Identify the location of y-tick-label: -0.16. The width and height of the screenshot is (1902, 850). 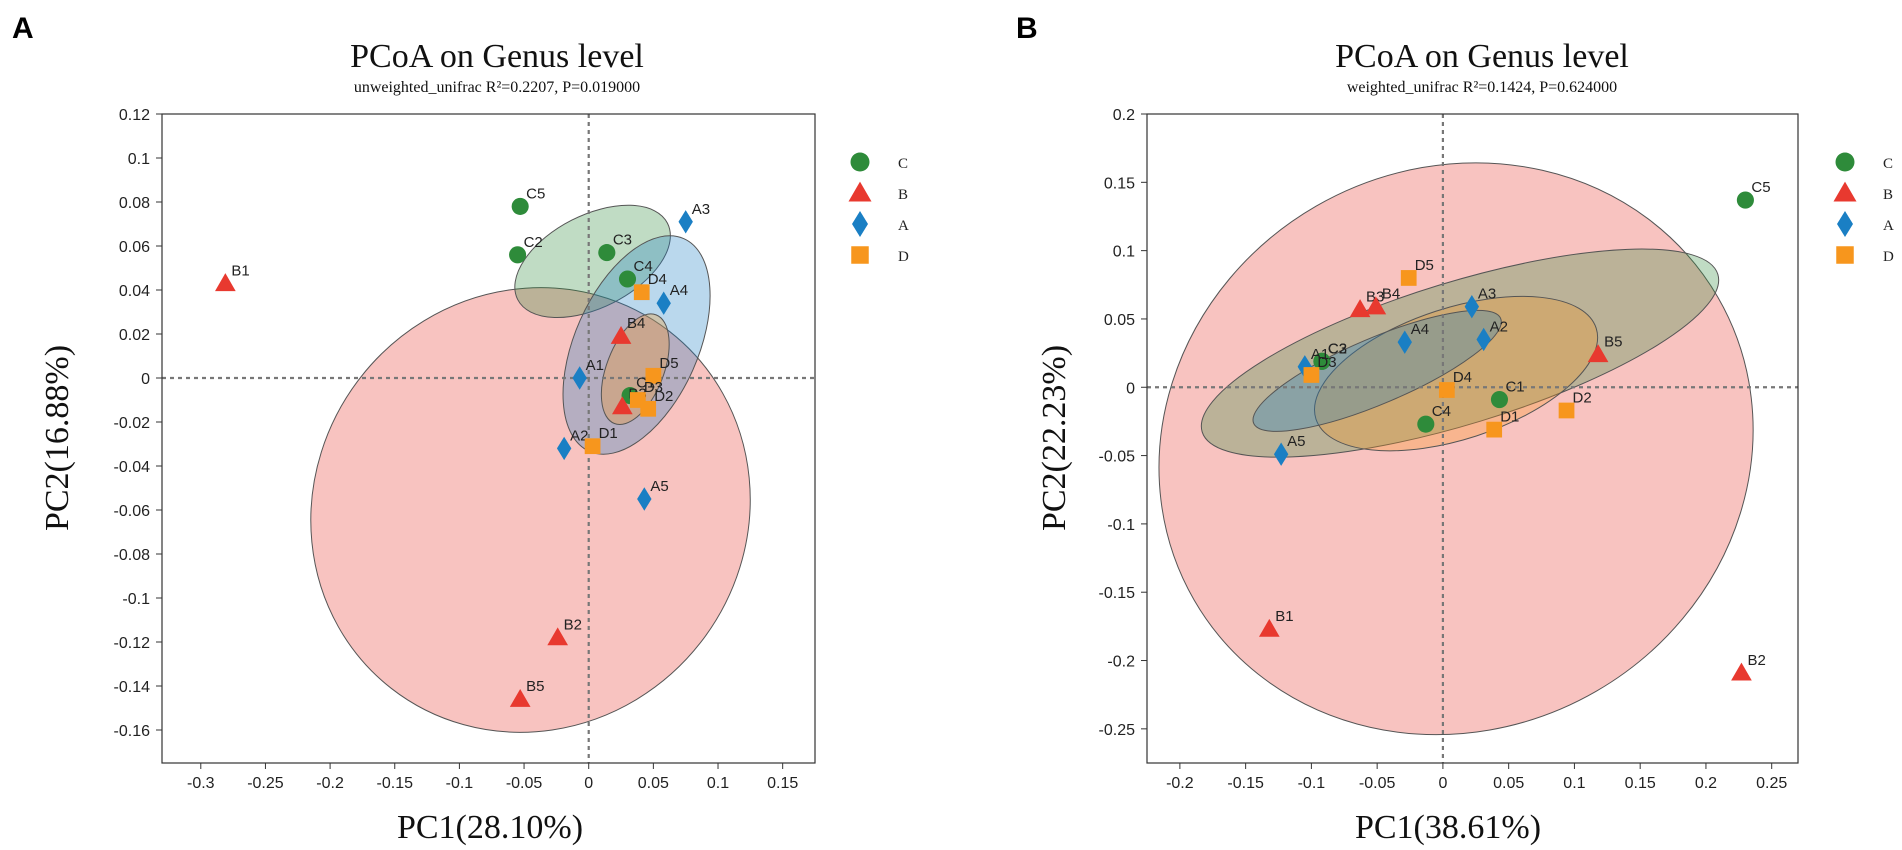
(132, 731).